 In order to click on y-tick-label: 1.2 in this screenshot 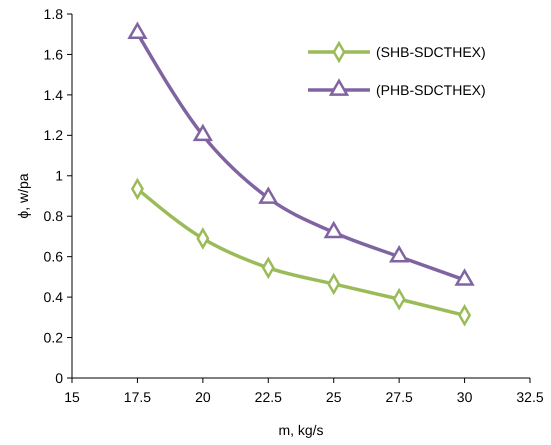, I will do `click(54, 135)`.